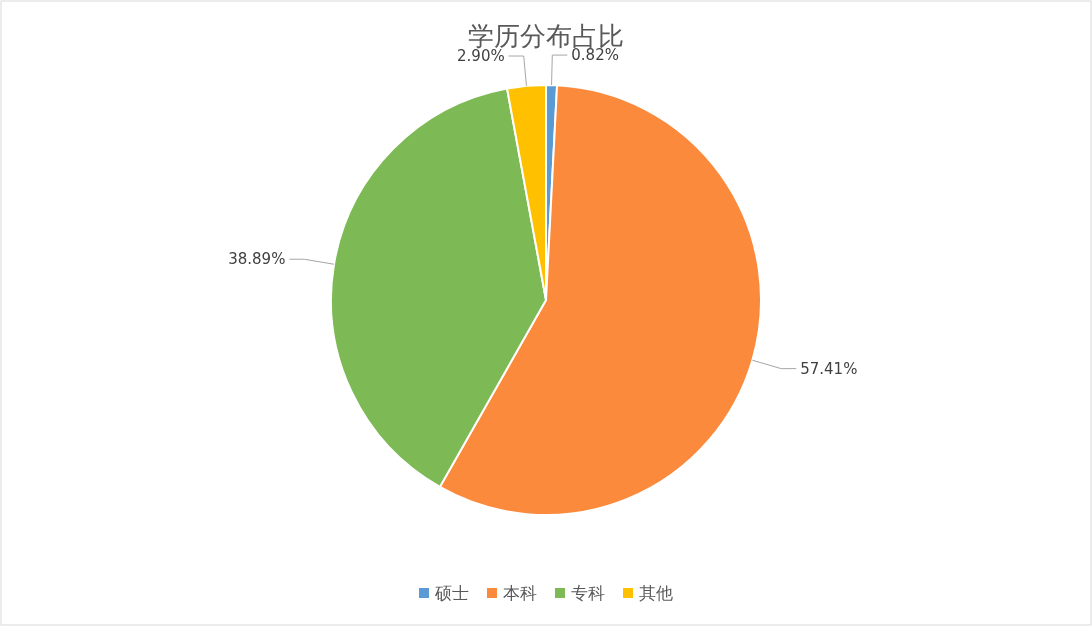 This screenshot has height=626, width=1092. I want to click on legend-label: 本科, so click(520, 593).